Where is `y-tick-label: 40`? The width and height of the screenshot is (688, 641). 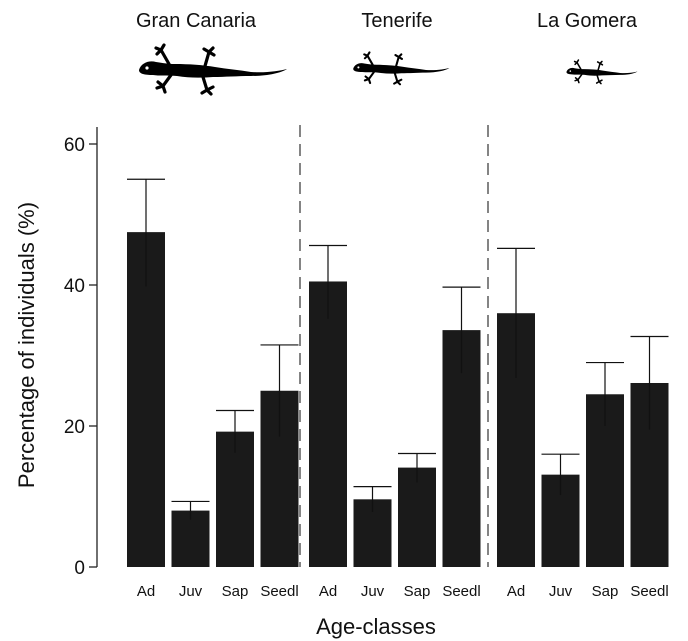
y-tick-label: 40 is located at coordinates (74, 286).